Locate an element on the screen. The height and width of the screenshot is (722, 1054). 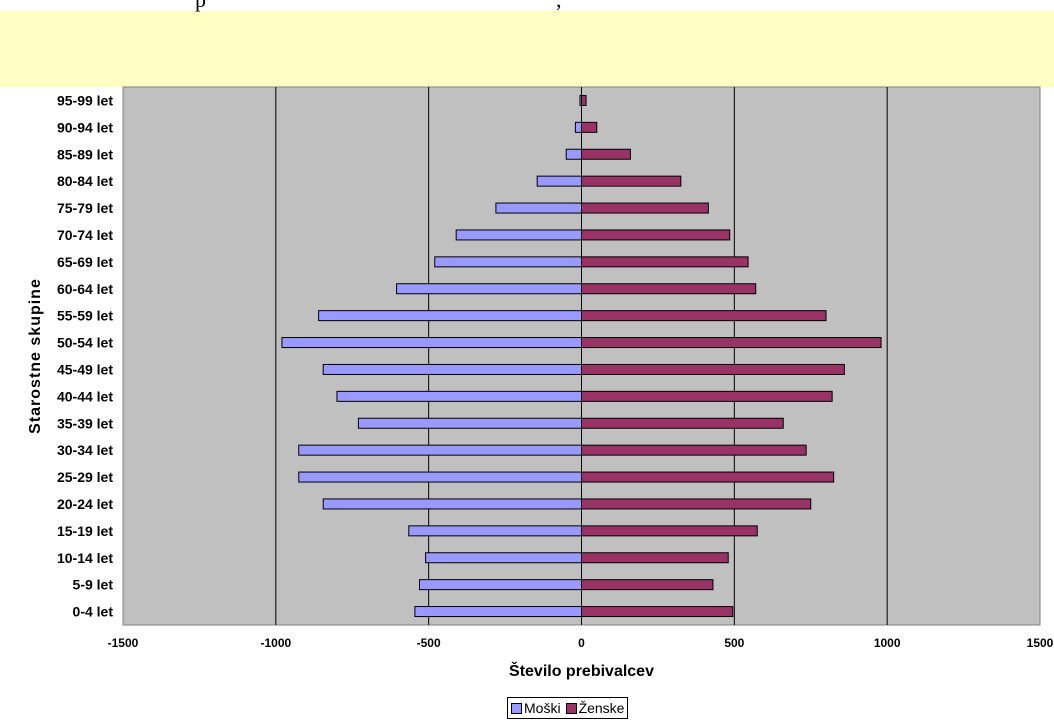
y-tick-label: 70-74 let is located at coordinates (85, 235).